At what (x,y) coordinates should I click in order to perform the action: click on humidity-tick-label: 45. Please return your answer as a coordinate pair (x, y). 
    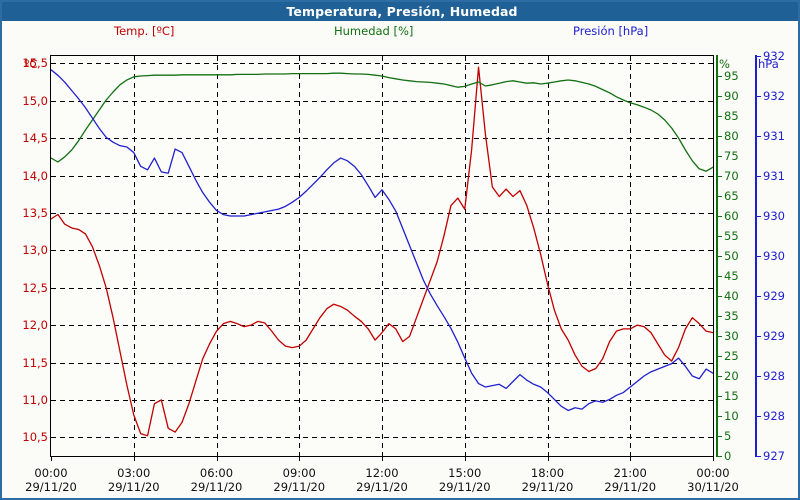
    Looking at the image, I should click on (731, 276).